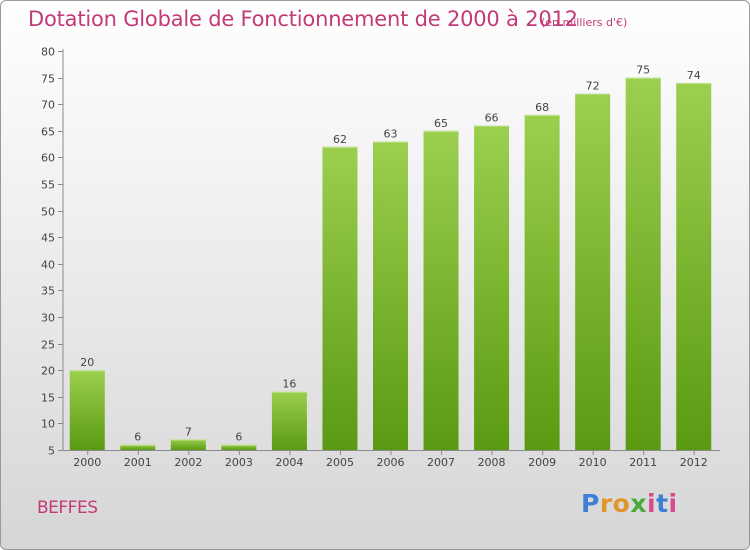 This screenshot has width=750, height=550. What do you see at coordinates (340, 139) in the screenshot?
I see `data-label: 62` at bounding box center [340, 139].